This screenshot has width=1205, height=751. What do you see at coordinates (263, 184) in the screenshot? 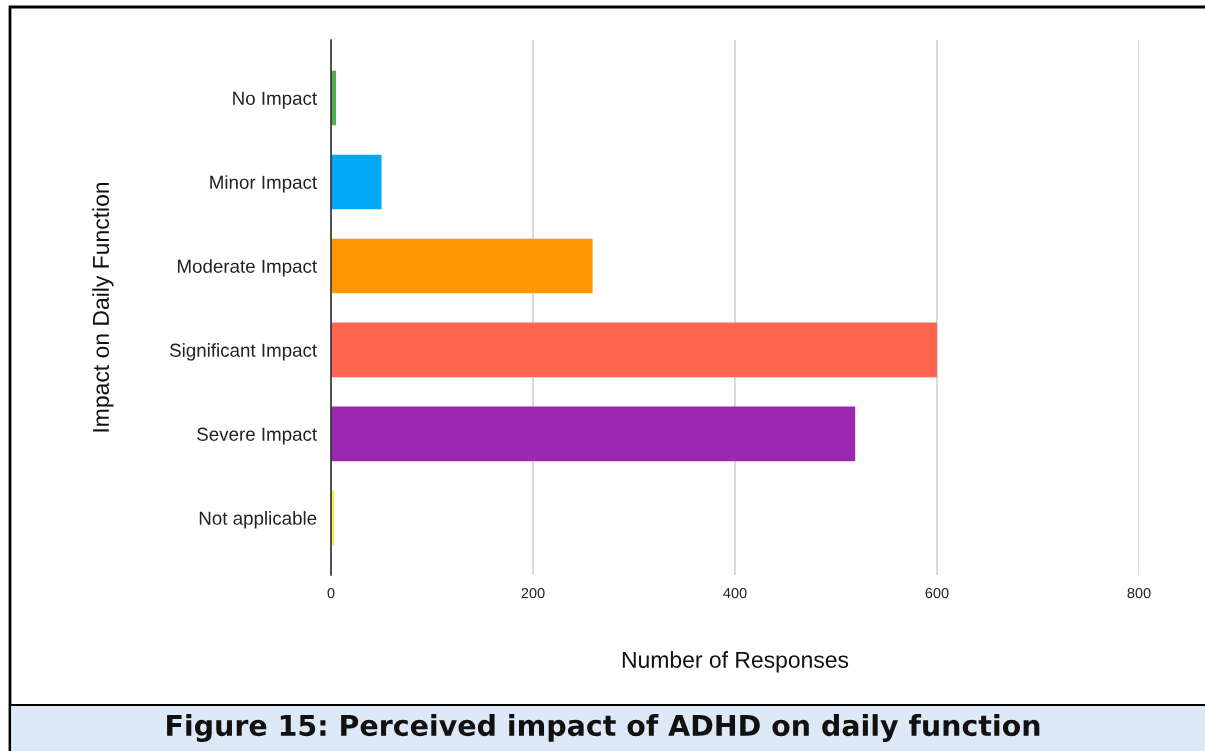
I see `y-tick-label: Minor Impact` at bounding box center [263, 184].